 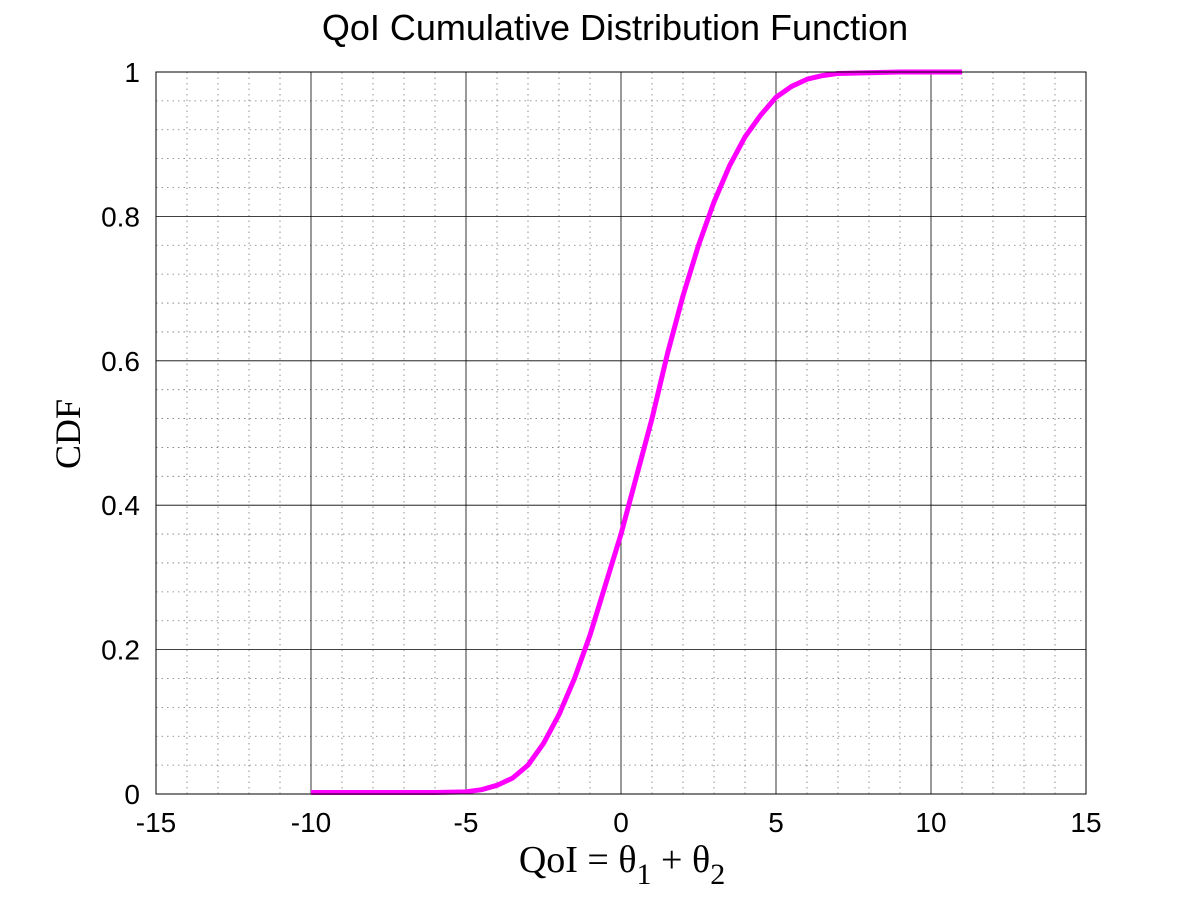 What do you see at coordinates (717, 874) in the screenshot?
I see `x-axis-label-sub-2: 2` at bounding box center [717, 874].